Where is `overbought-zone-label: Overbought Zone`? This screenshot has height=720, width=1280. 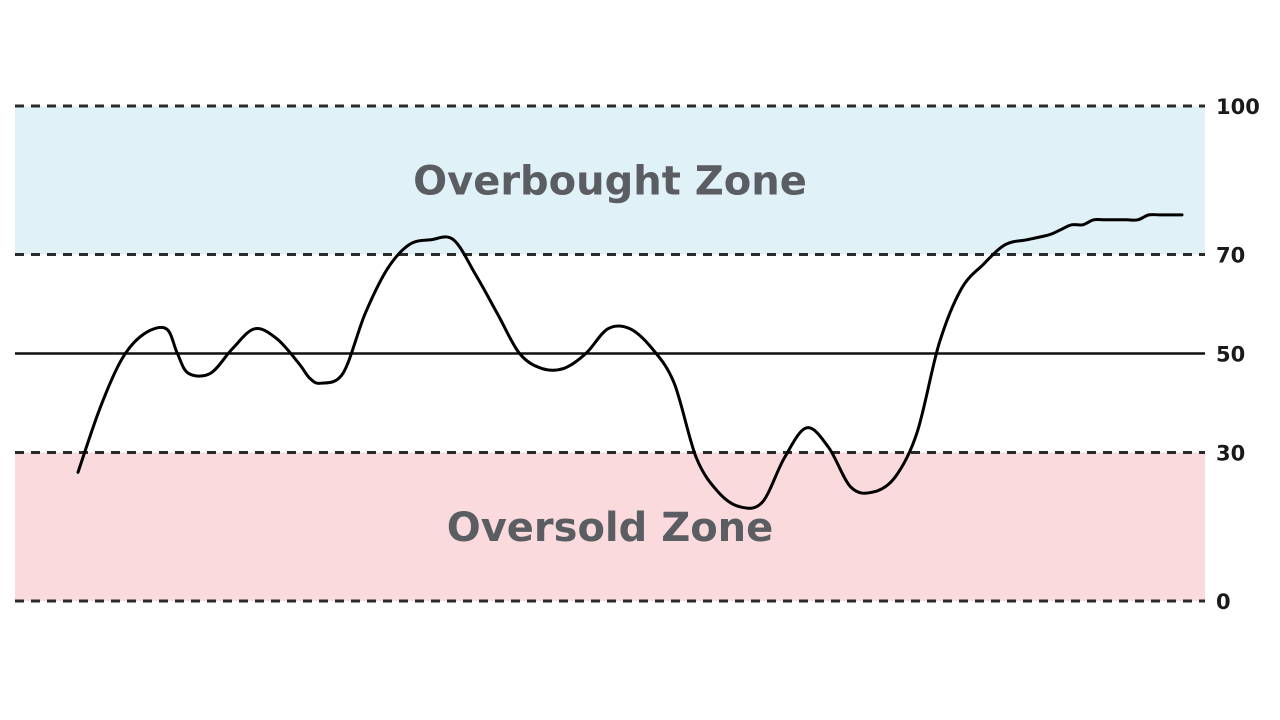
overbought-zone-label: Overbought Zone is located at coordinates (610, 181).